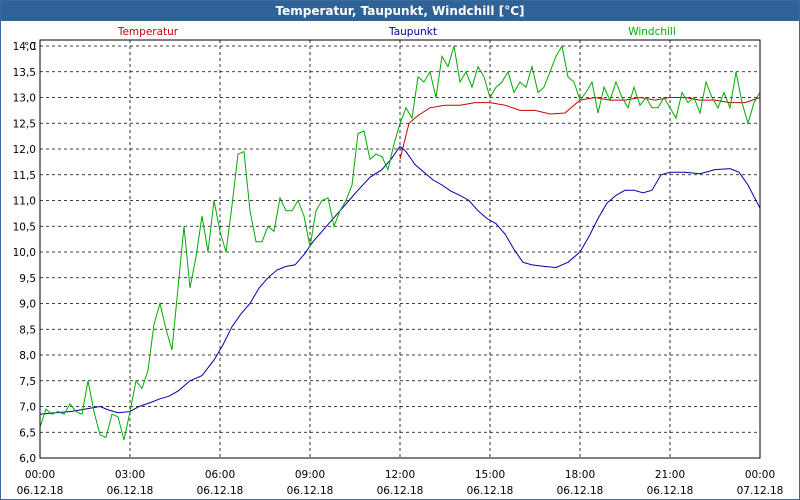 This screenshot has height=500, width=800. I want to click on y-tick-label: 9,5, so click(27, 279).